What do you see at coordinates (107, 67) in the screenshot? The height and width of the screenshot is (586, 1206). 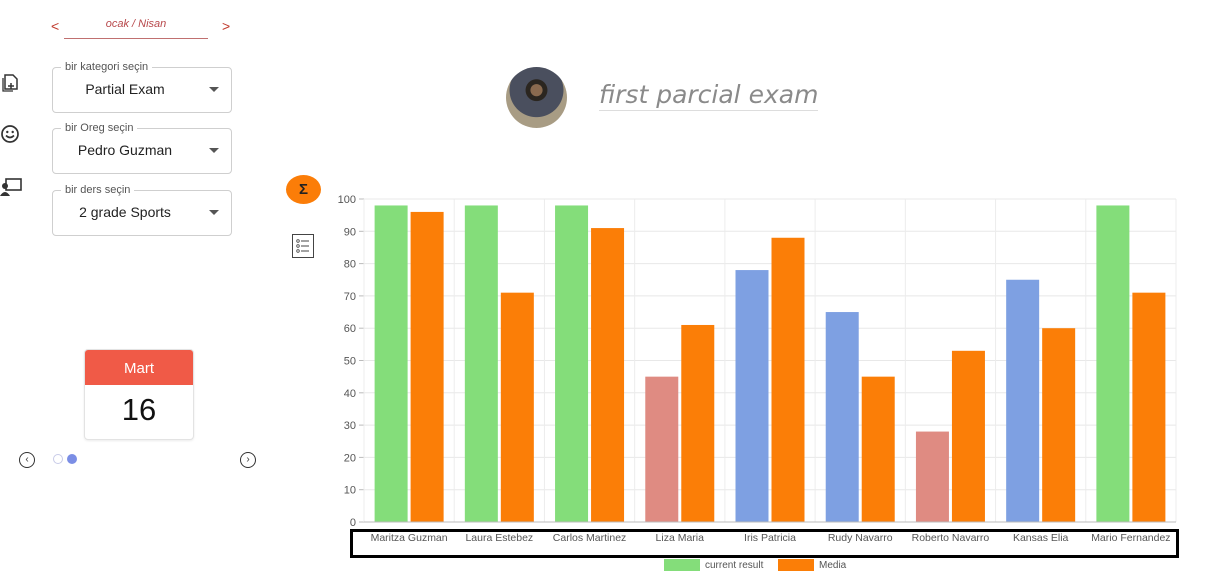 I see `category-select-label: bir kategori seçin` at bounding box center [107, 67].